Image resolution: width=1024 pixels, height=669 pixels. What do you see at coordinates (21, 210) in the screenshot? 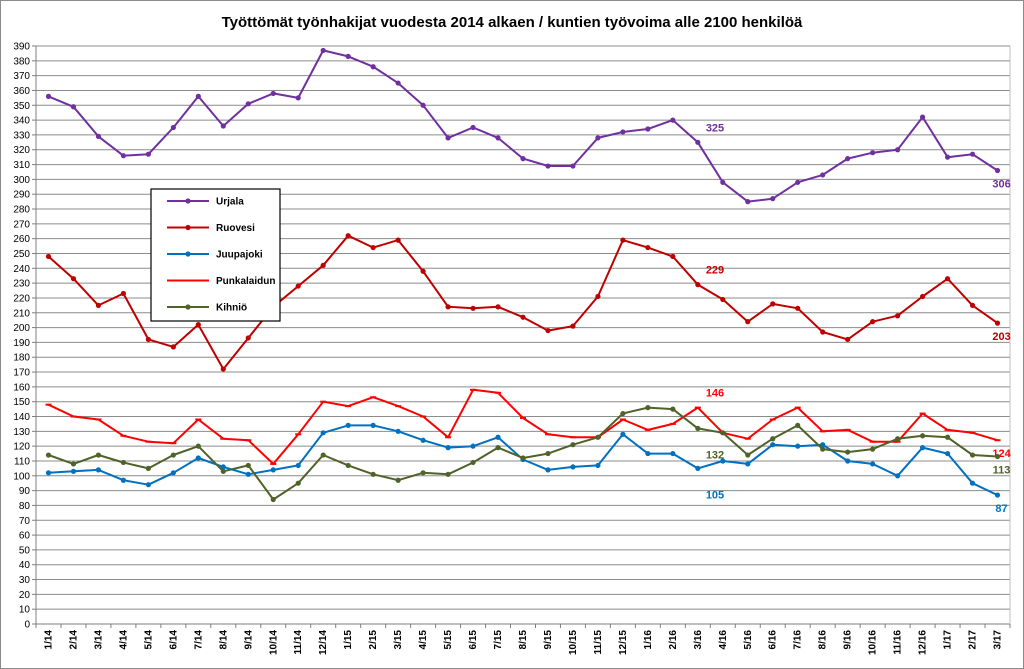
I see `y-tick-label: 280` at bounding box center [21, 210].